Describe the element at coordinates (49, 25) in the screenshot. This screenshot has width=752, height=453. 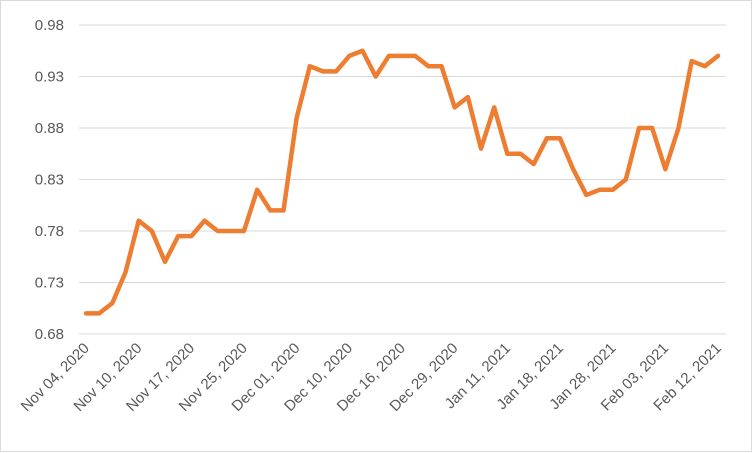
I see `y-tick-label: 0.98` at that location.